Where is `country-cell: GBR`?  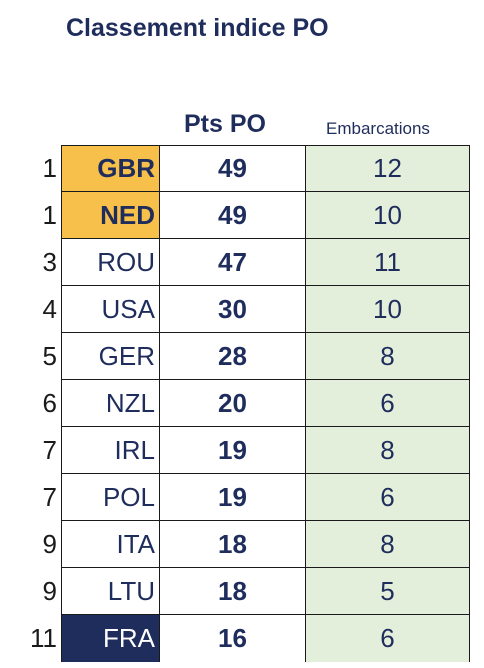
country-cell: GBR is located at coordinates (110, 168).